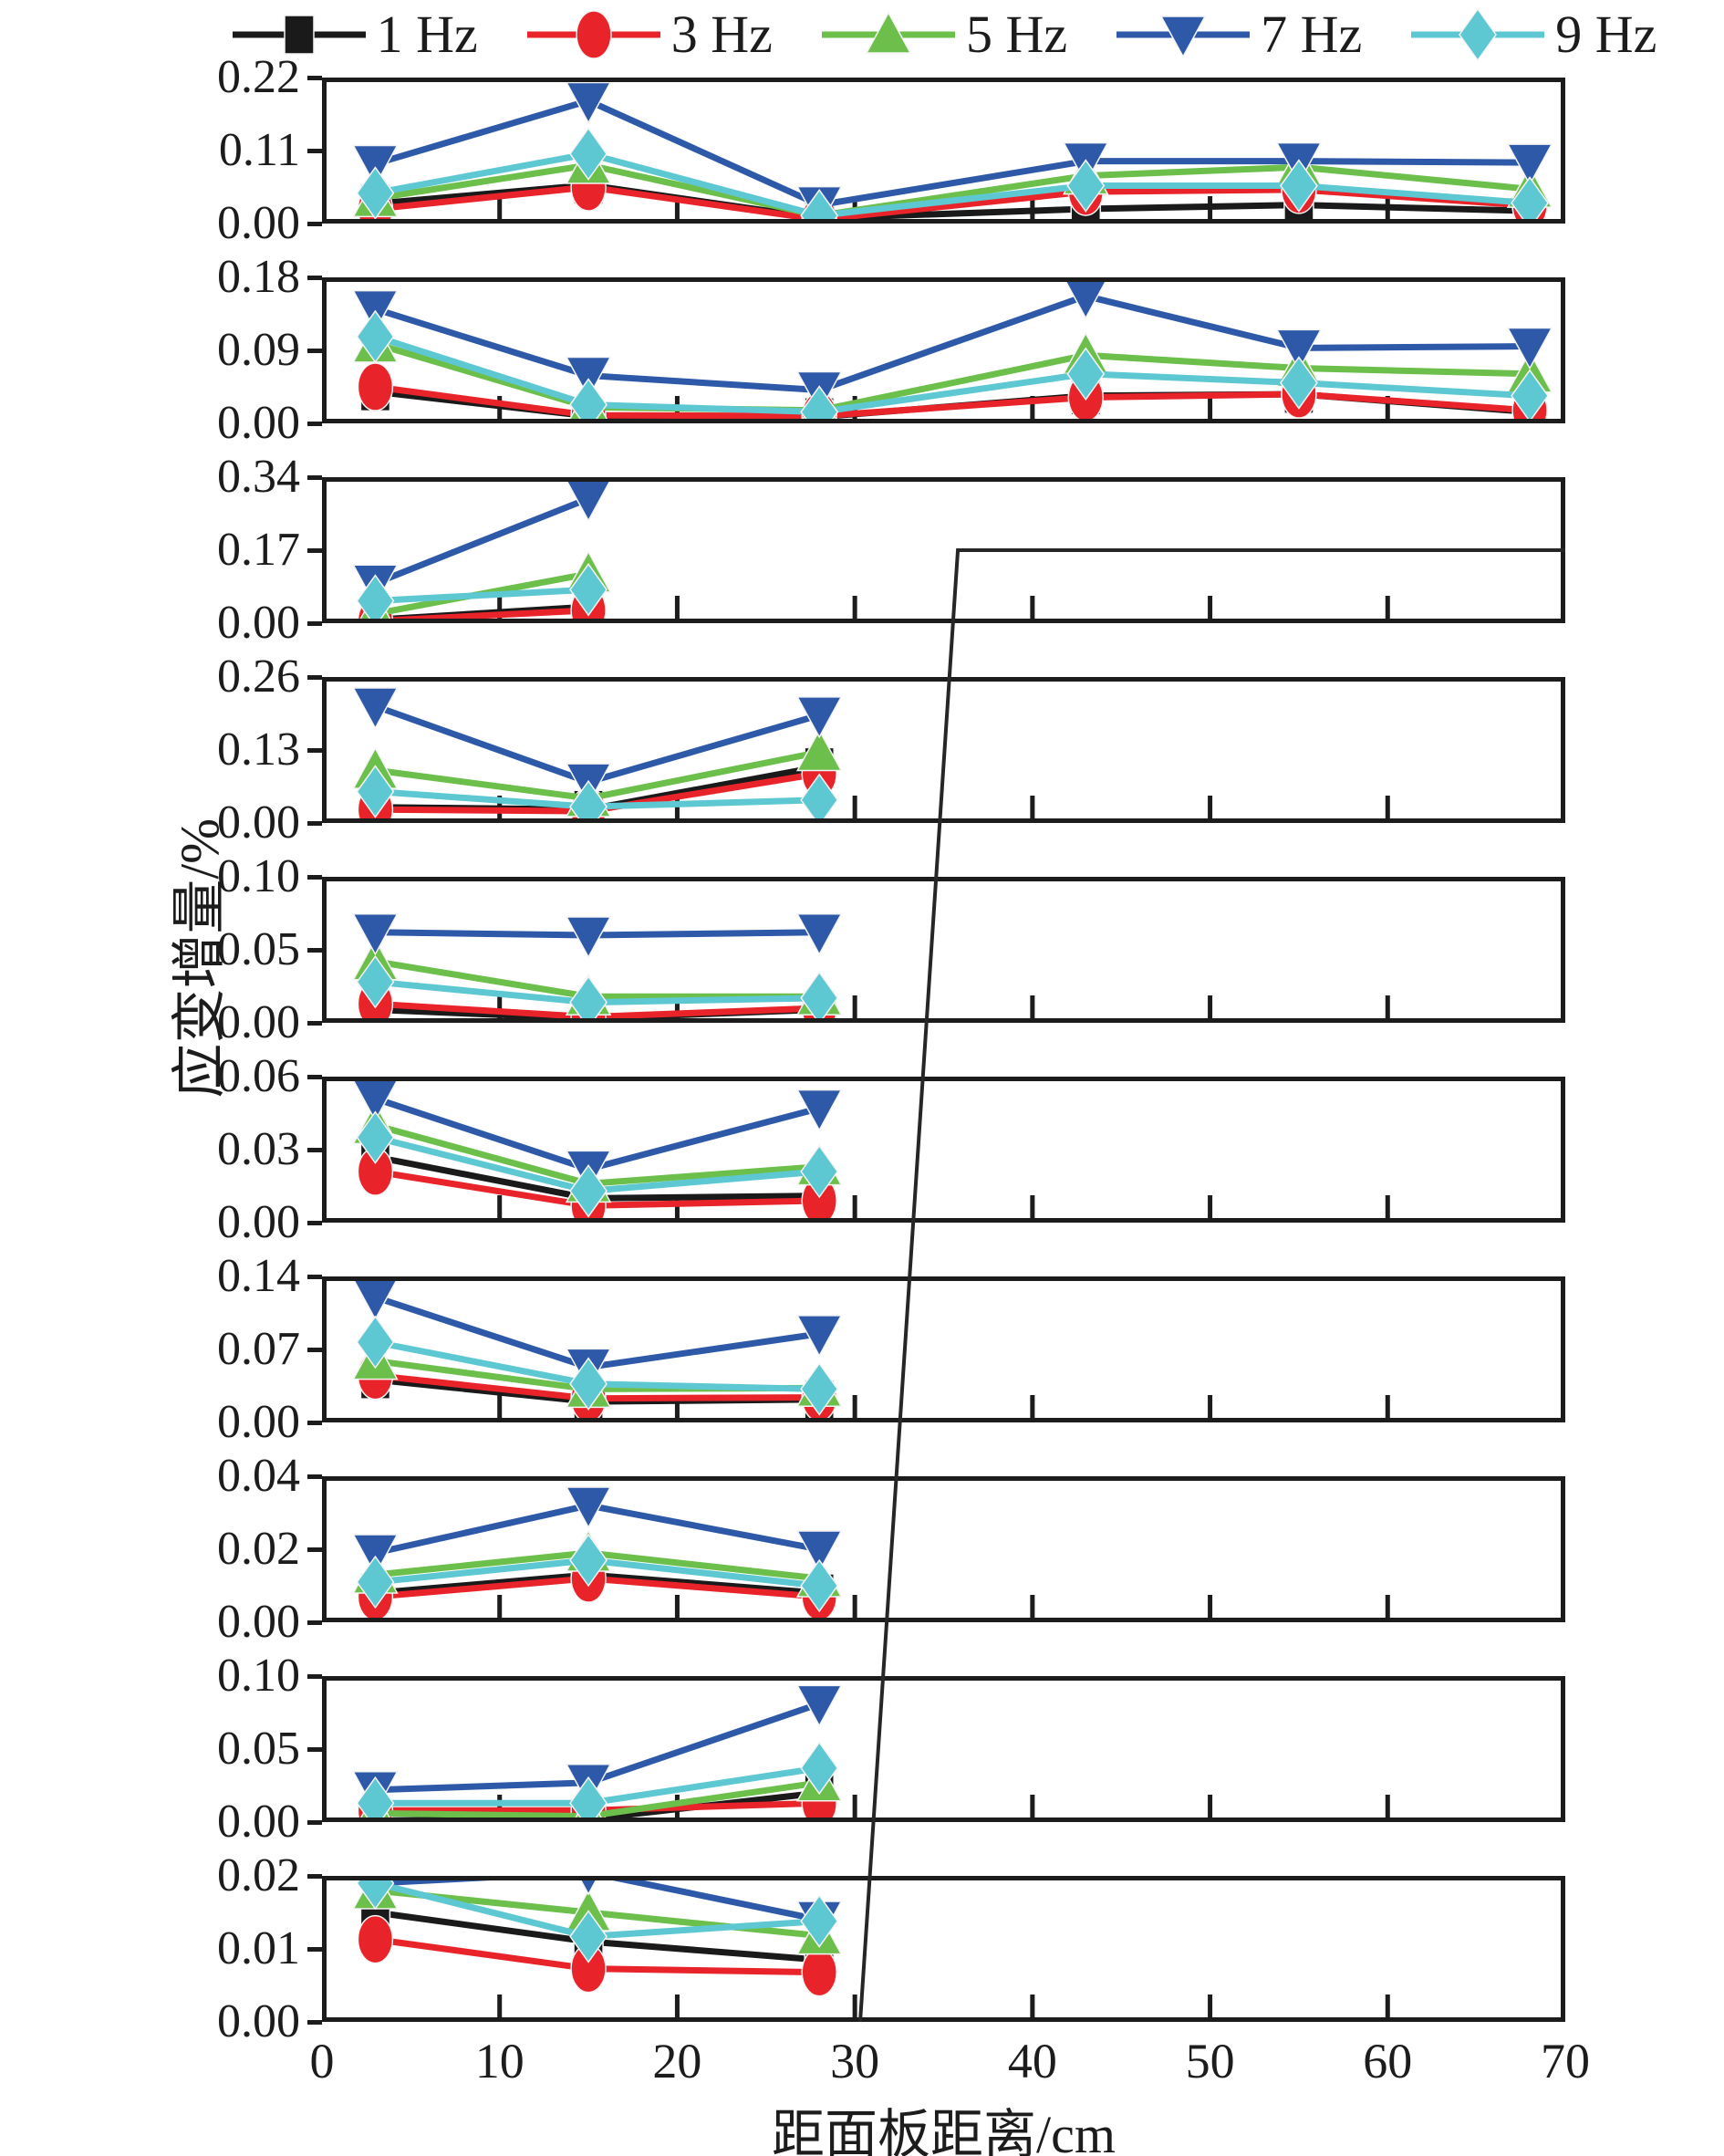  Describe the element at coordinates (258, 550) in the screenshot. I see `y-tick-label: 0.17` at that location.